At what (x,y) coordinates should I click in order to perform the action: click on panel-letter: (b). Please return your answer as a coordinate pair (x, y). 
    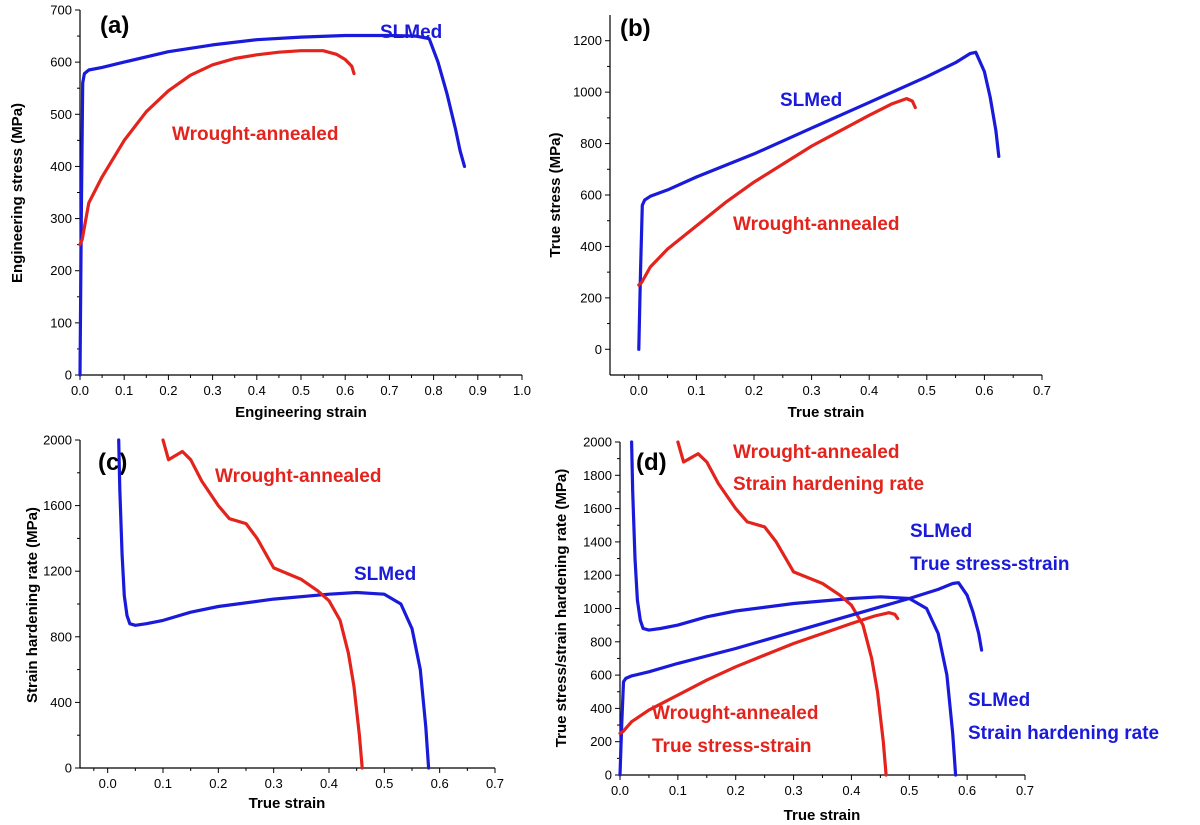
    Looking at the image, I should click on (635, 28).